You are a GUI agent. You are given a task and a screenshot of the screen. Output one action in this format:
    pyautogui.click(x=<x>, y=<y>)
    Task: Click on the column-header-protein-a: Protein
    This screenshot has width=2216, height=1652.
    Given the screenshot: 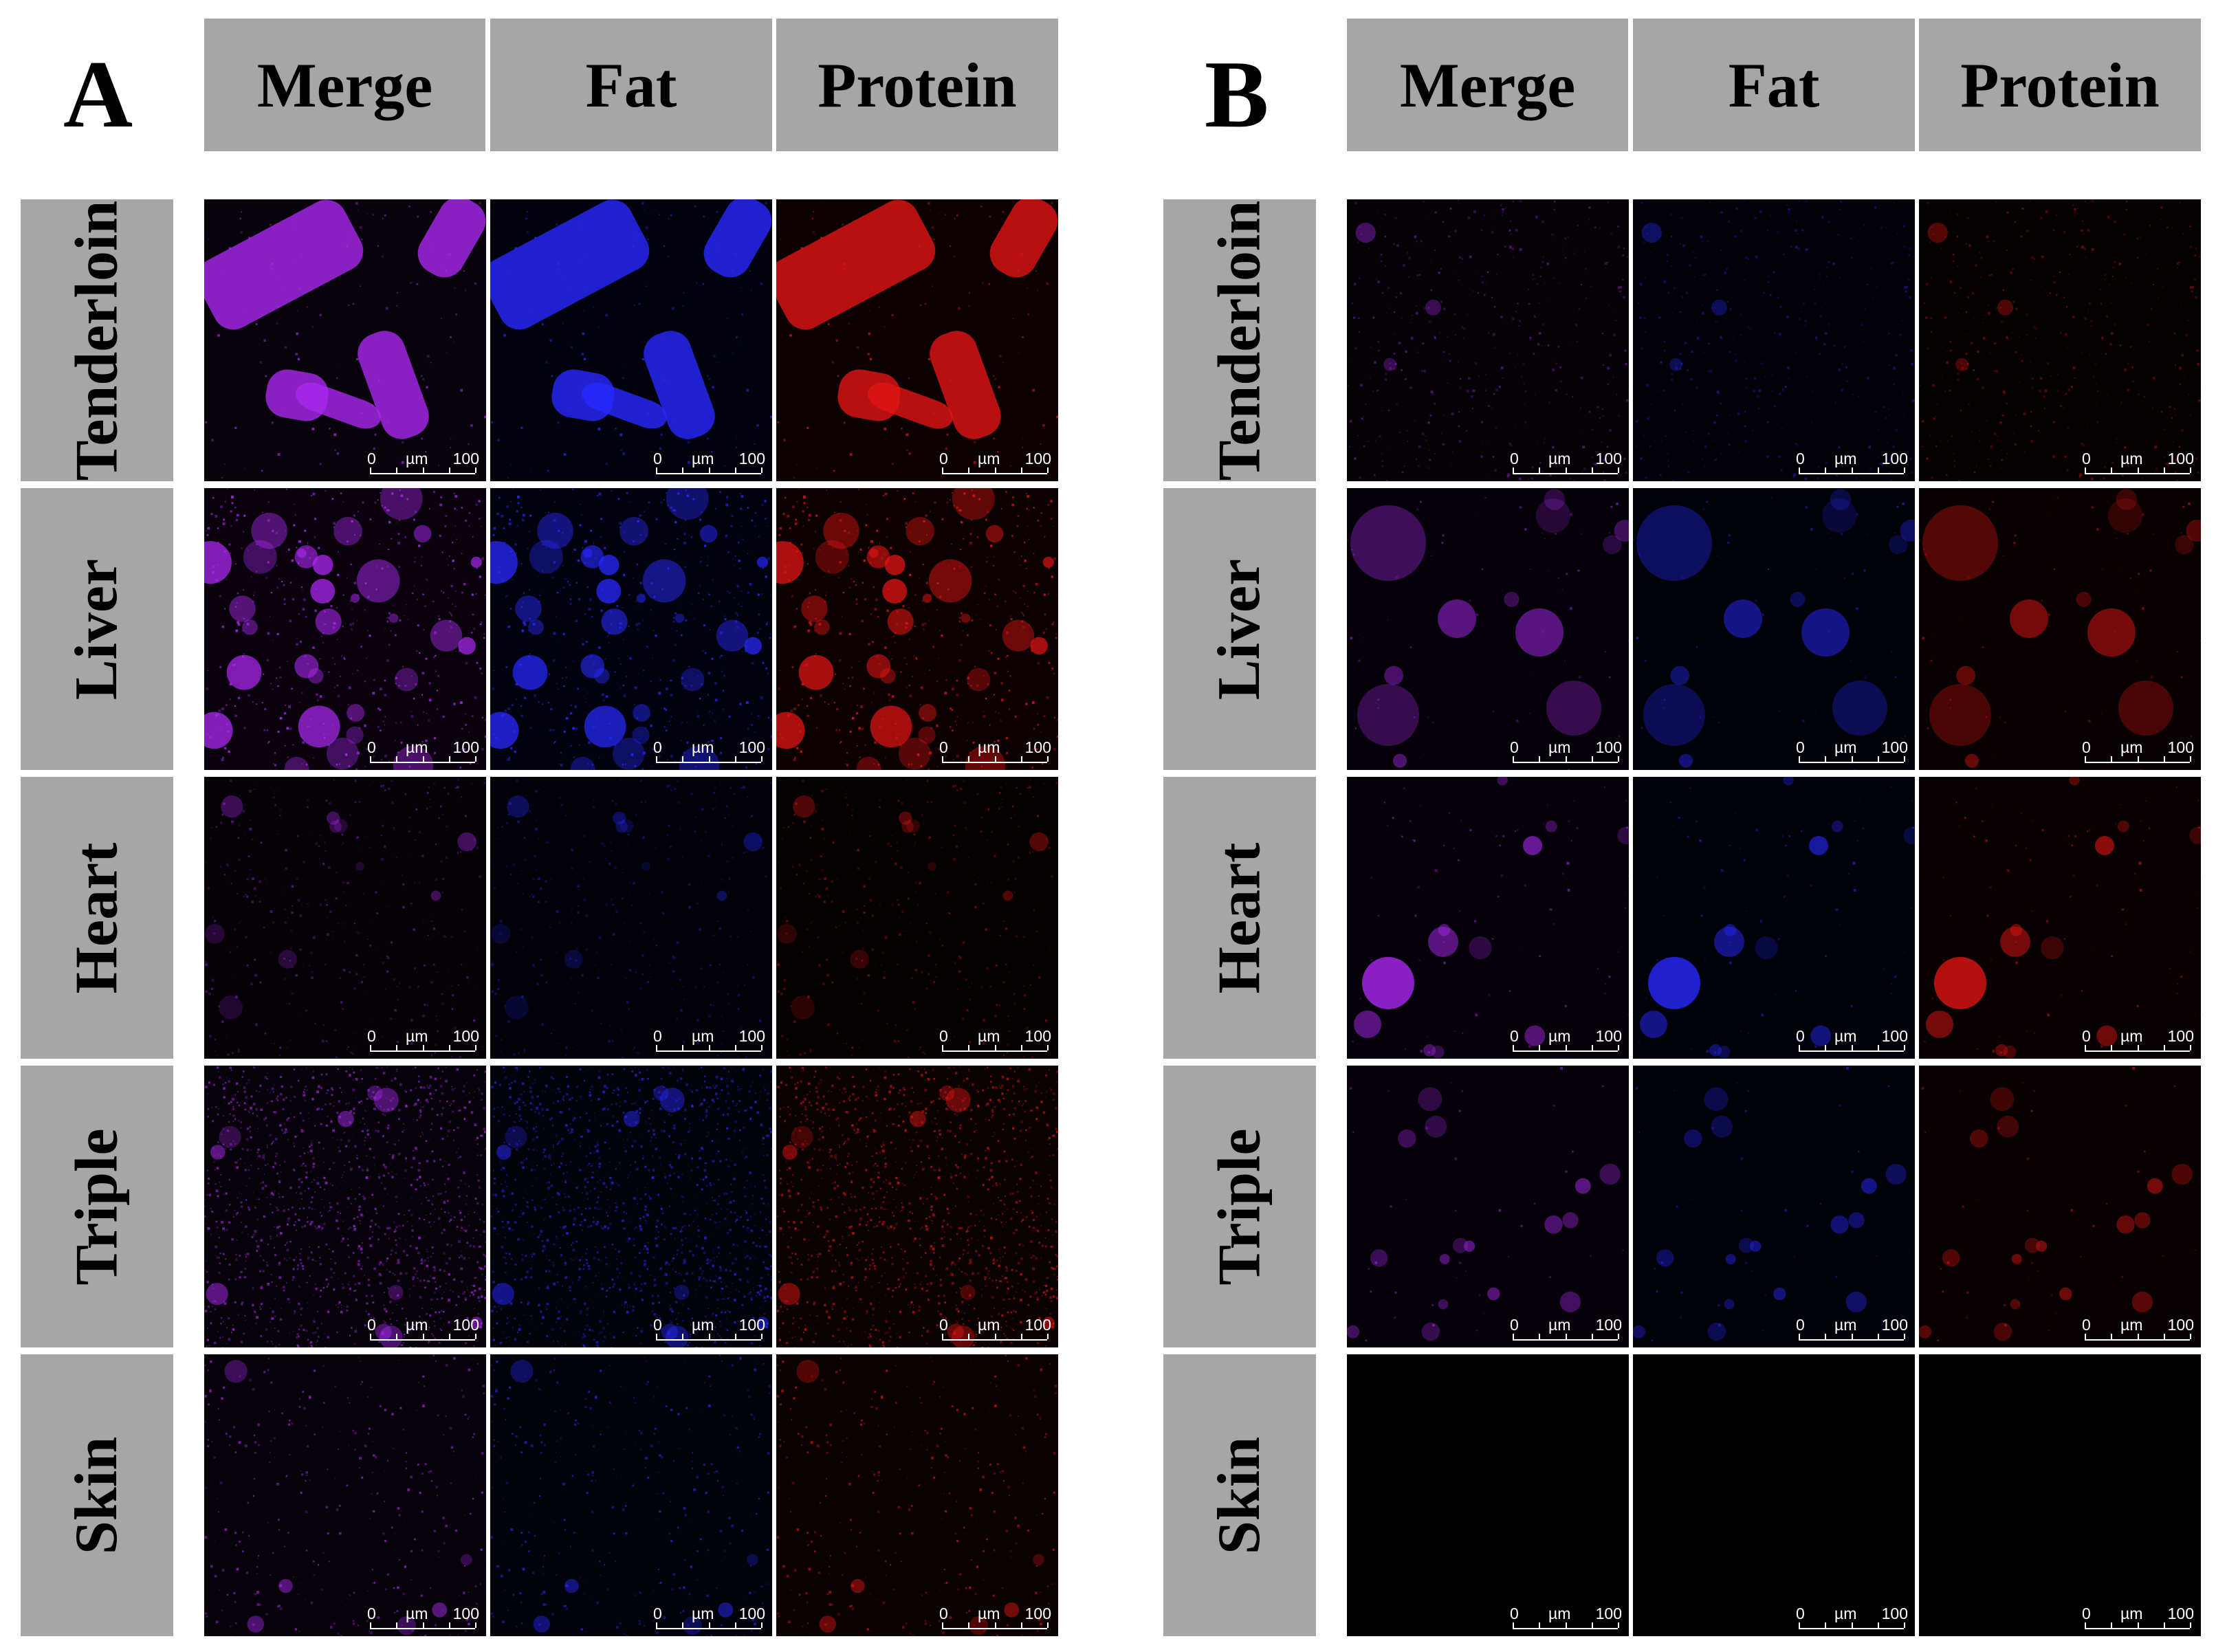 What is the action you would take?
    pyautogui.click(x=917, y=85)
    